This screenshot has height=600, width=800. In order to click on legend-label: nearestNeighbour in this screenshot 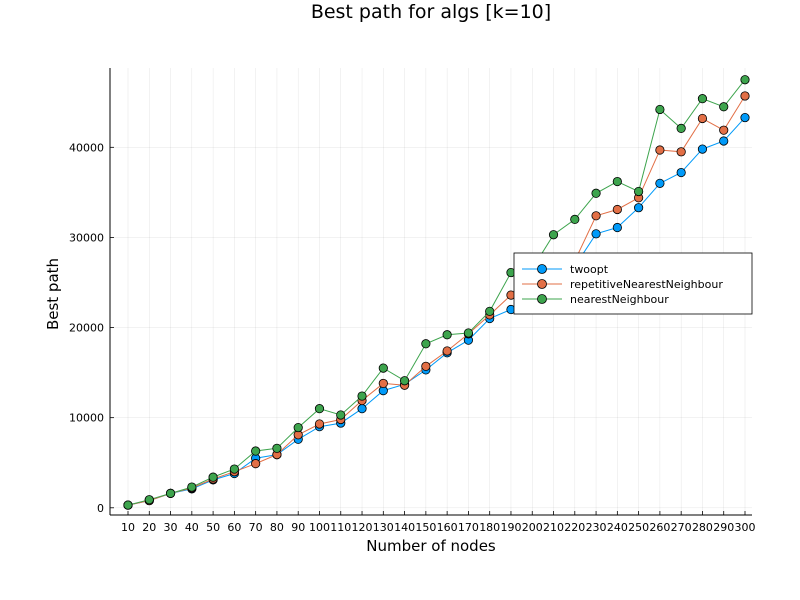, I will do `click(619, 299)`.